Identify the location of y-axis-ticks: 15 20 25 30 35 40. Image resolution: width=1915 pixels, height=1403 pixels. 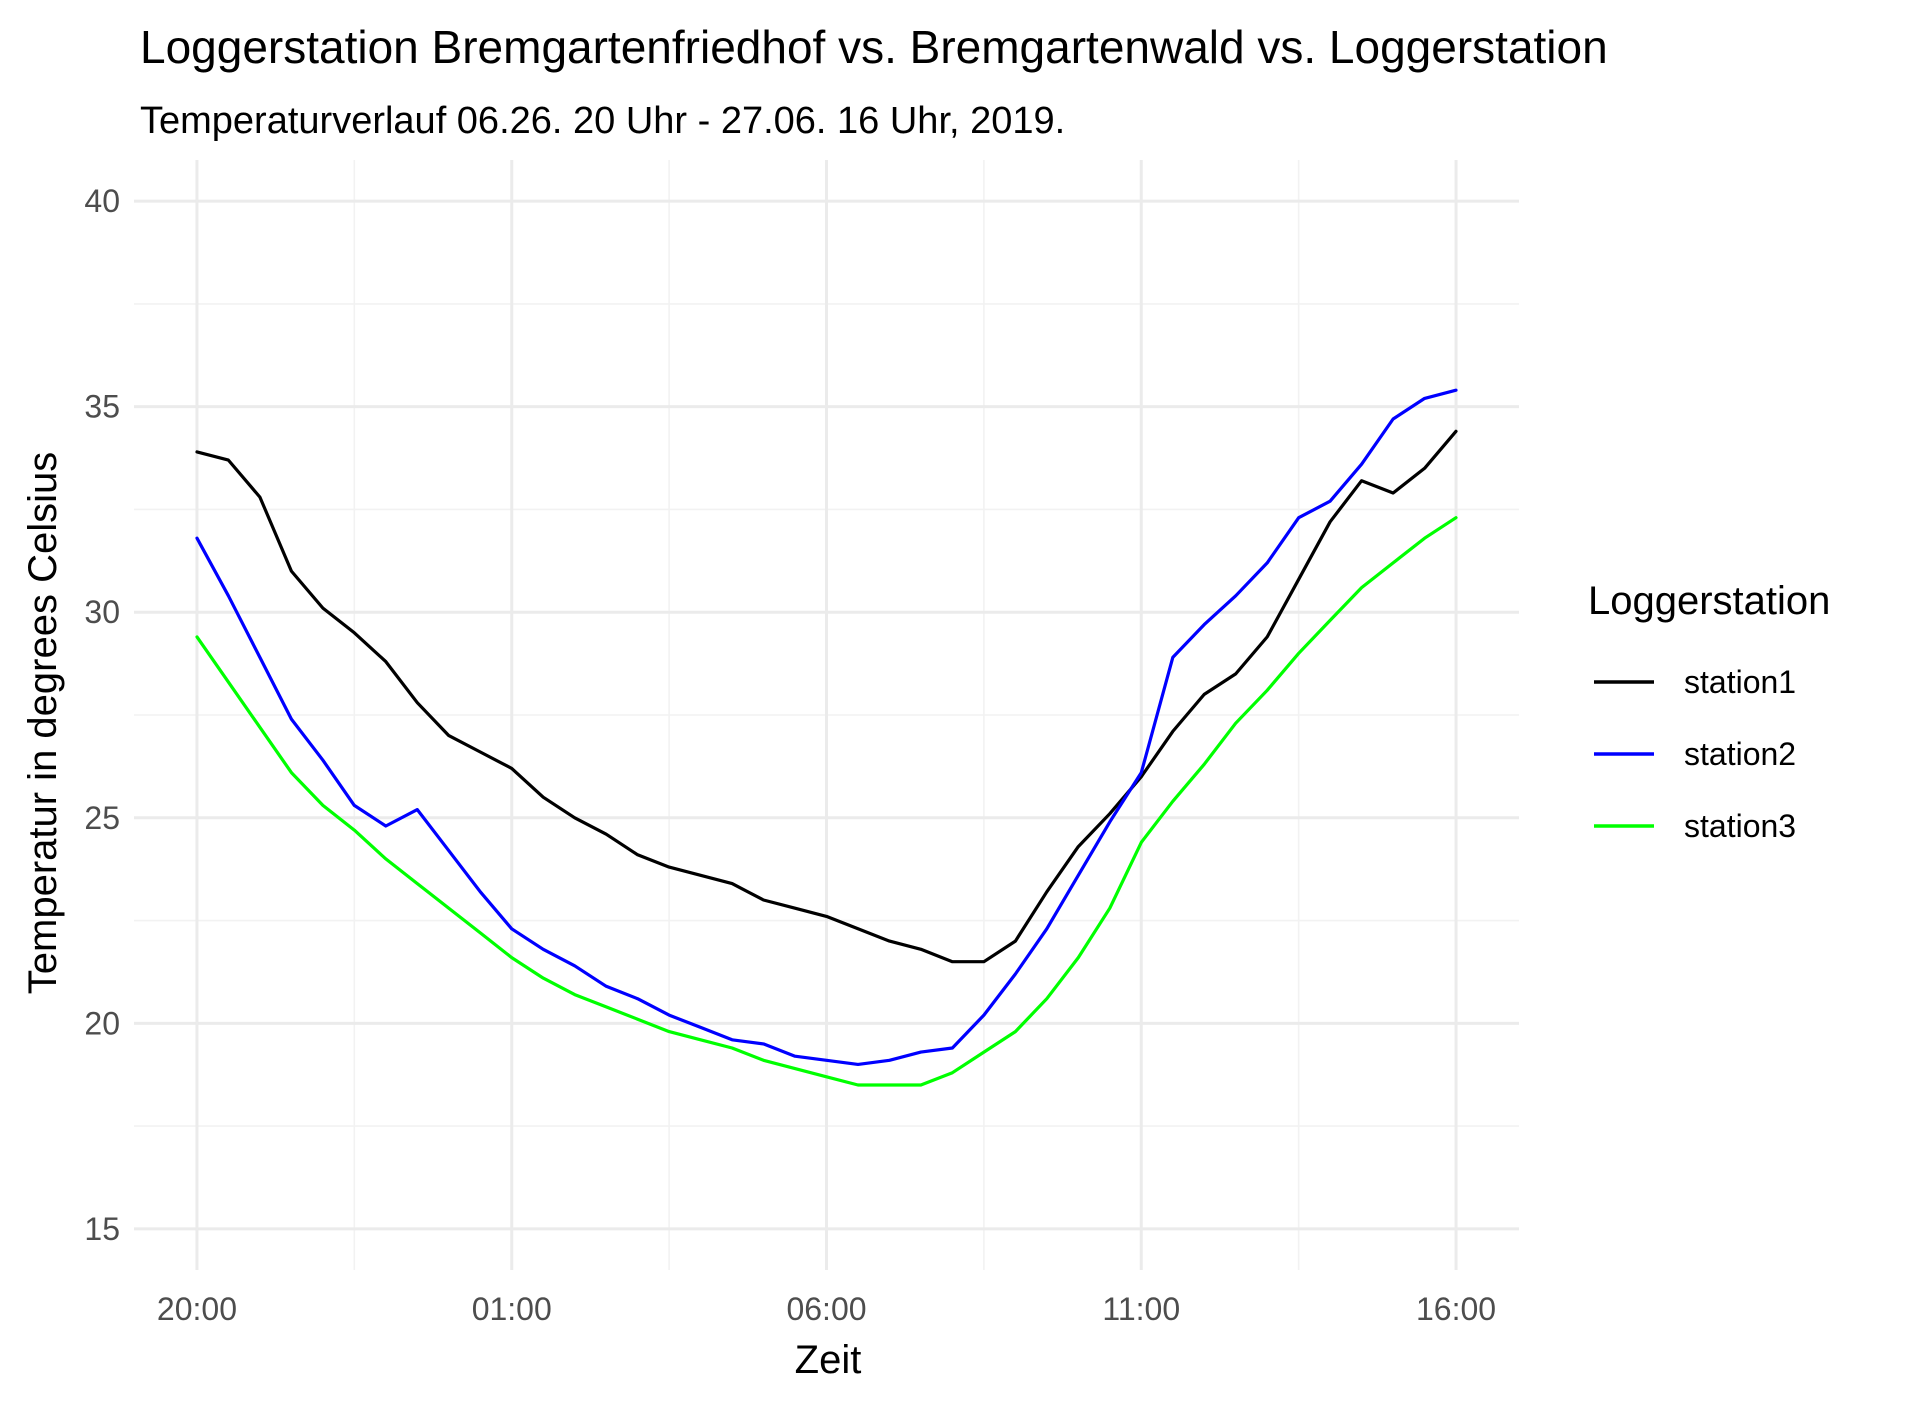
(102, 715).